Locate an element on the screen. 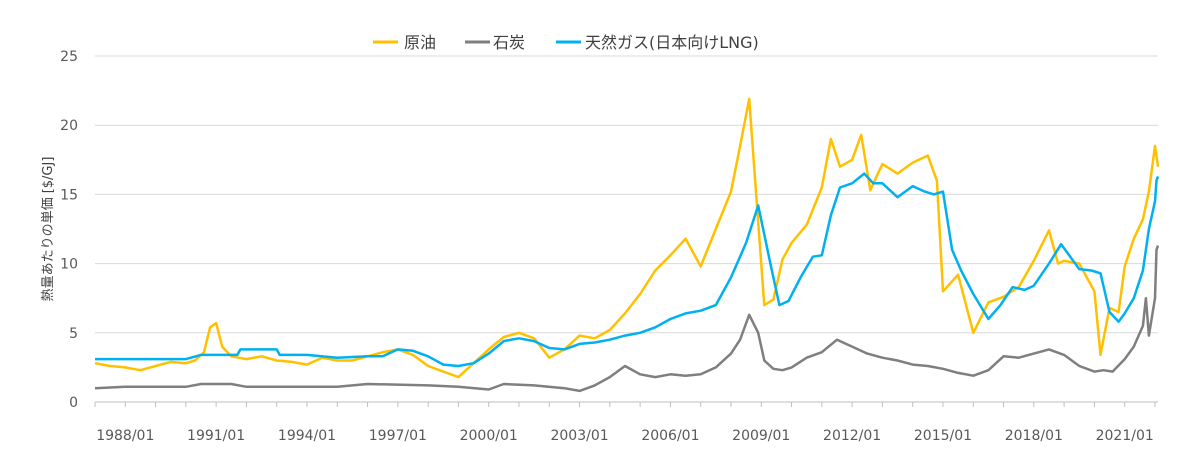  legend-label-crude-oil: 原油 is located at coordinates (420, 42).